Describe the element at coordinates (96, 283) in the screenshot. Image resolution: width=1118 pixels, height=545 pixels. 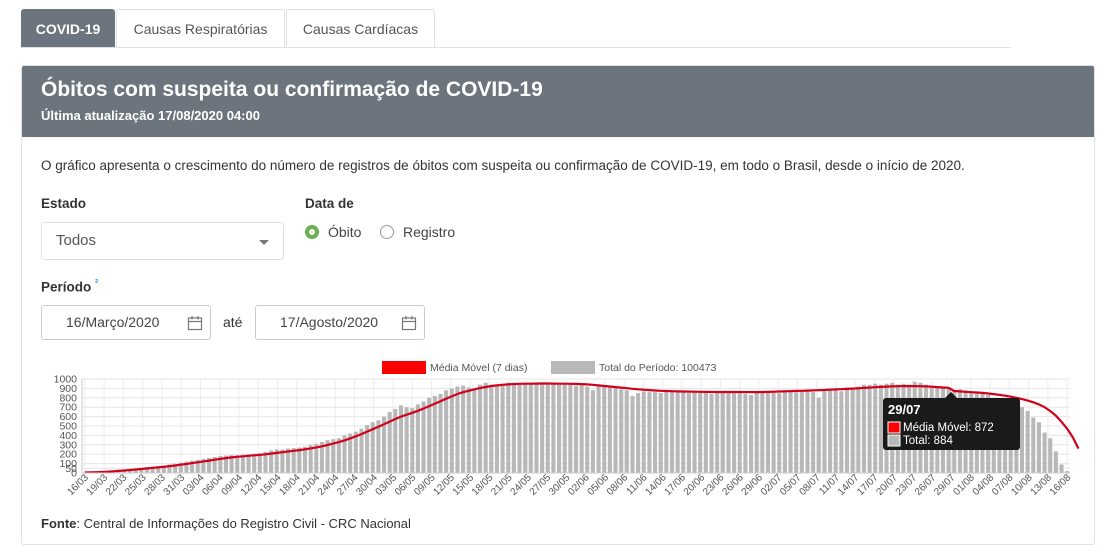
I see `periodo-footnote-marker: ²` at that location.